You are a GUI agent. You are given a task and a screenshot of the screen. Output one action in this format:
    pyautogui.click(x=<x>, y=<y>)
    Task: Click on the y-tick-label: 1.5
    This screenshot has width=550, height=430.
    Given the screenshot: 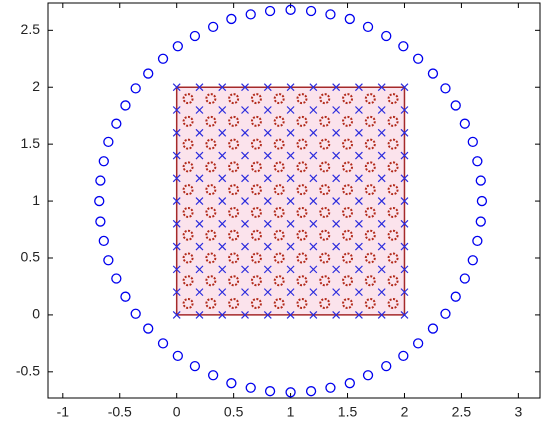 What is the action you would take?
    pyautogui.click(x=31, y=143)
    